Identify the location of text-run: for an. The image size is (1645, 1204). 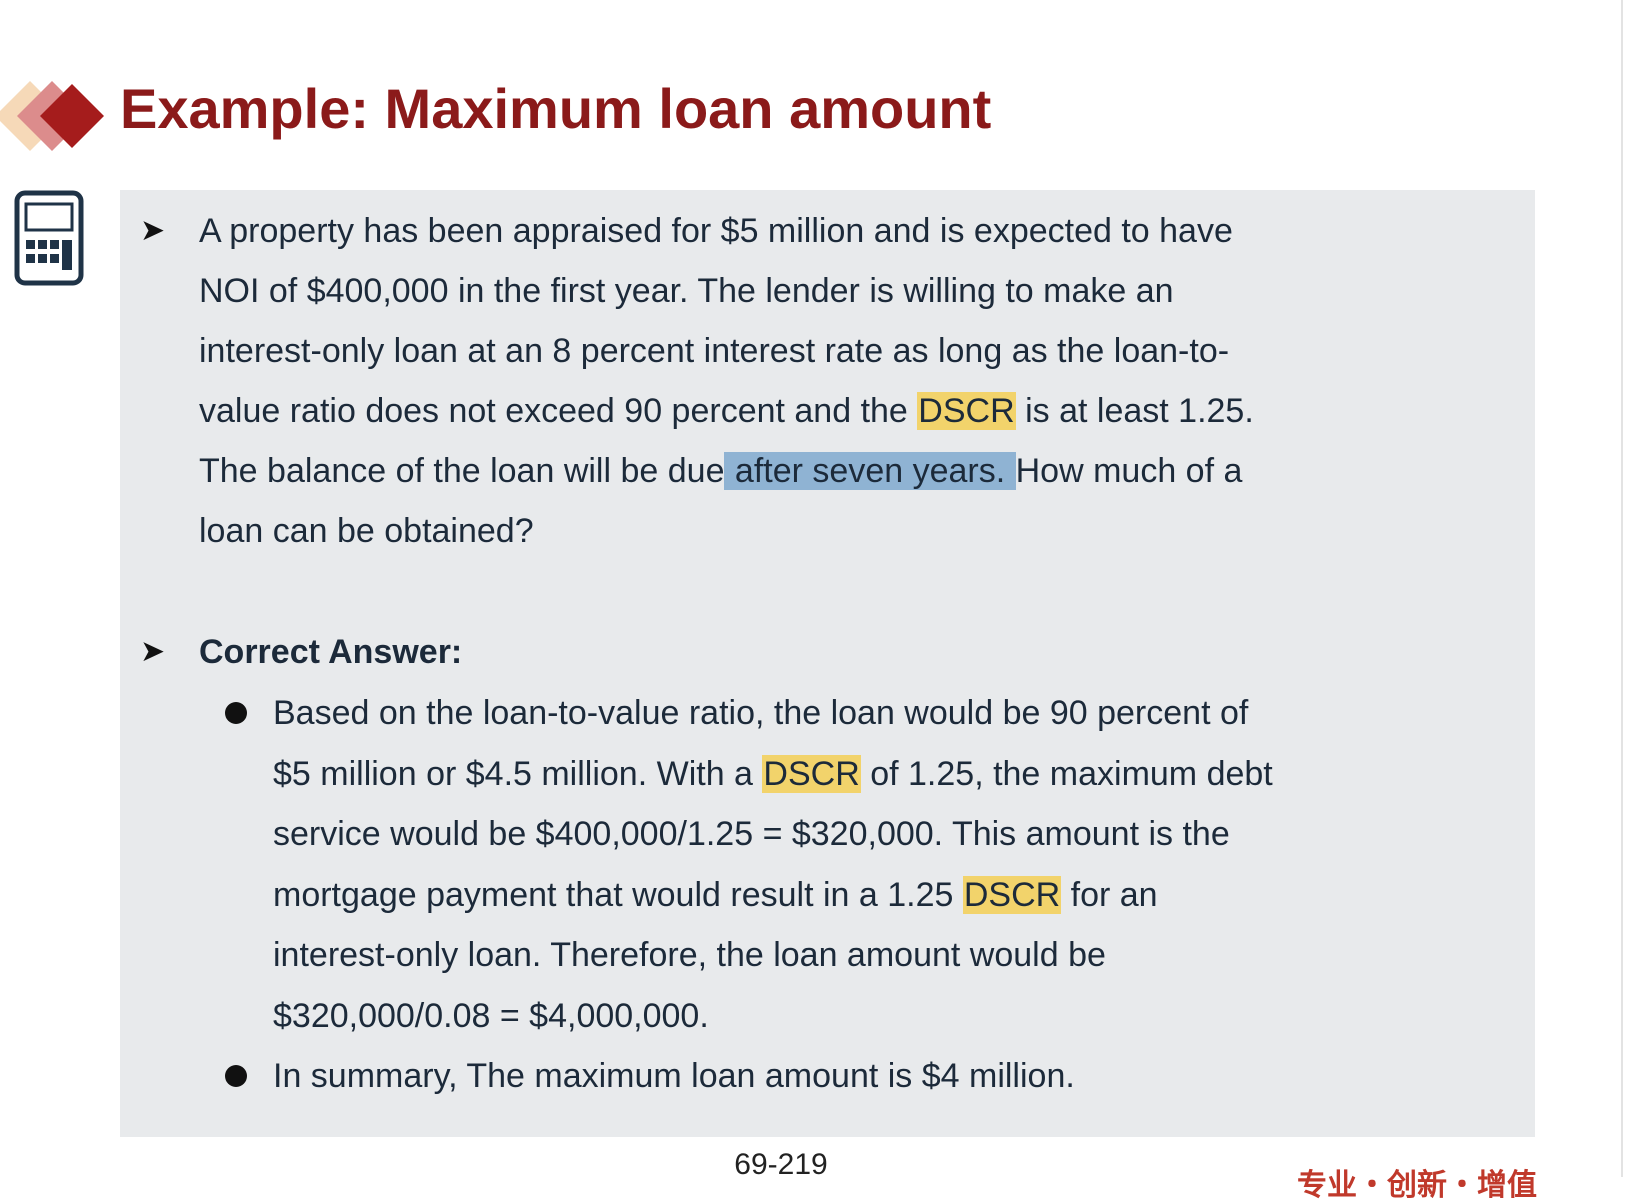
(1109, 894).